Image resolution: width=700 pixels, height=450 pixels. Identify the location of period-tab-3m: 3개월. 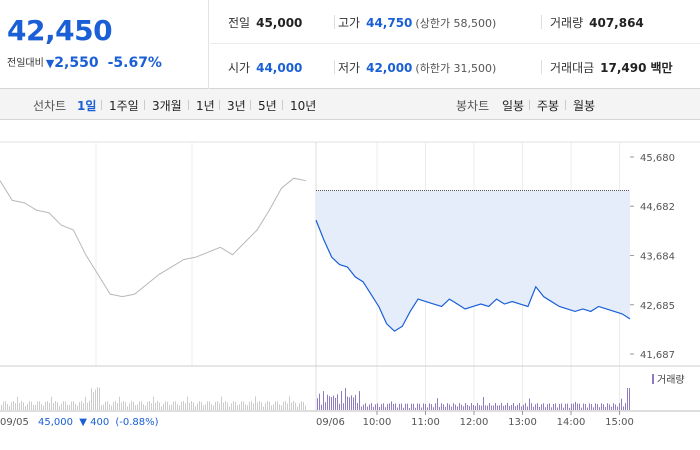
(167, 106).